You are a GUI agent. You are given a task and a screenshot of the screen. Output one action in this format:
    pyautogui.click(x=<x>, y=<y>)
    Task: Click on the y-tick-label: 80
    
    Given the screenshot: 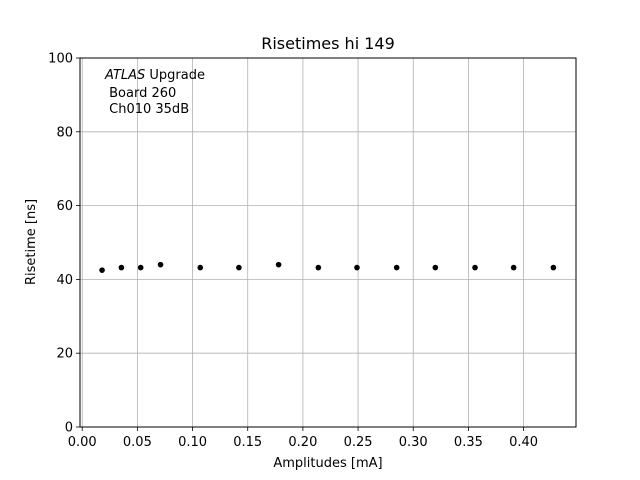 What is the action you would take?
    pyautogui.click(x=64, y=132)
    